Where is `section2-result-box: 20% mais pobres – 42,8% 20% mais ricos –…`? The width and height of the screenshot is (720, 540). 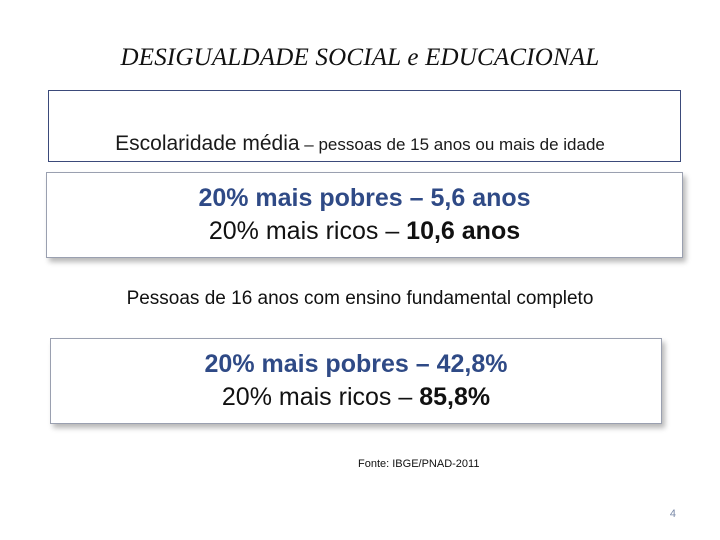
section2-result-box: 20% mais pobres – 42,8% 20% mais ricos –… is located at coordinates (356, 381).